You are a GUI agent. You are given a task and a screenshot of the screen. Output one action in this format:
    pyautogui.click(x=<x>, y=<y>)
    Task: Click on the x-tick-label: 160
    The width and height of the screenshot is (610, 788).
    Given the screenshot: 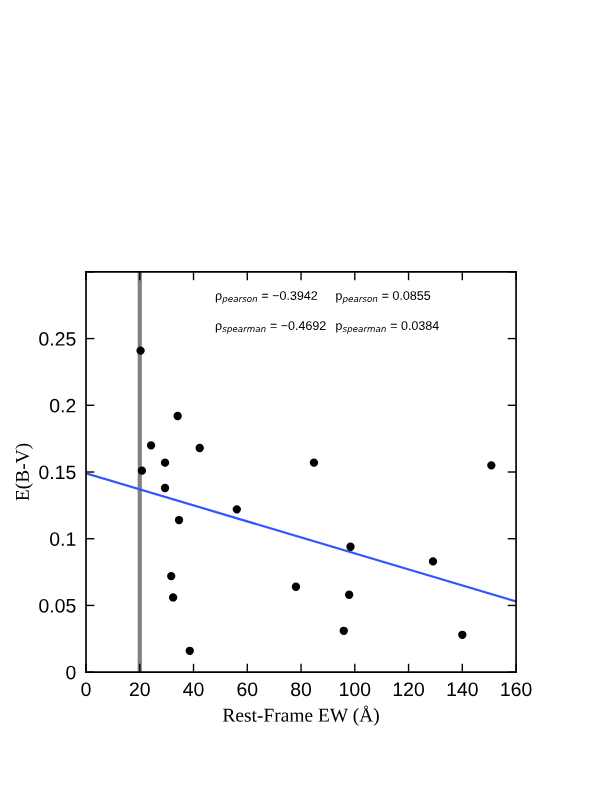 What is the action you would take?
    pyautogui.click(x=516, y=689)
    